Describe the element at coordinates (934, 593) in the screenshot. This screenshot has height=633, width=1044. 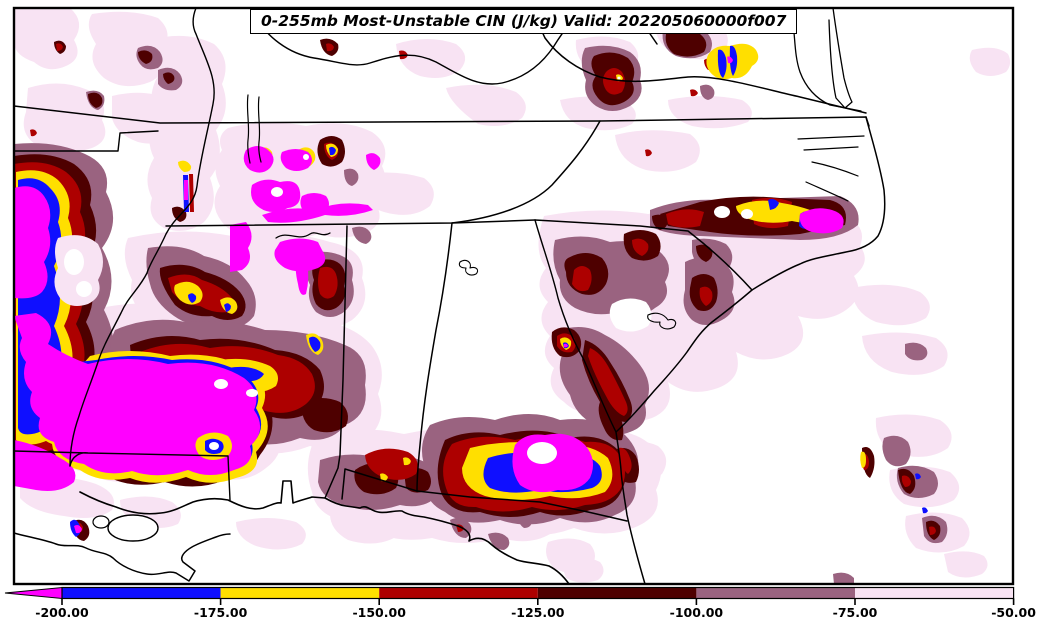
I see `colorbar-segment-pale_pink` at that location.